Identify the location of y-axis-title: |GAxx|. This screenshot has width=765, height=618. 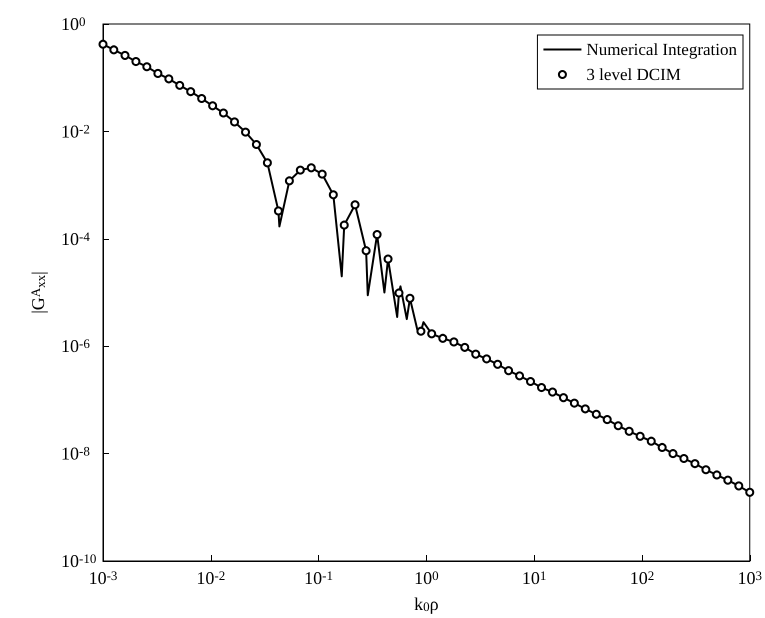
(38, 292).